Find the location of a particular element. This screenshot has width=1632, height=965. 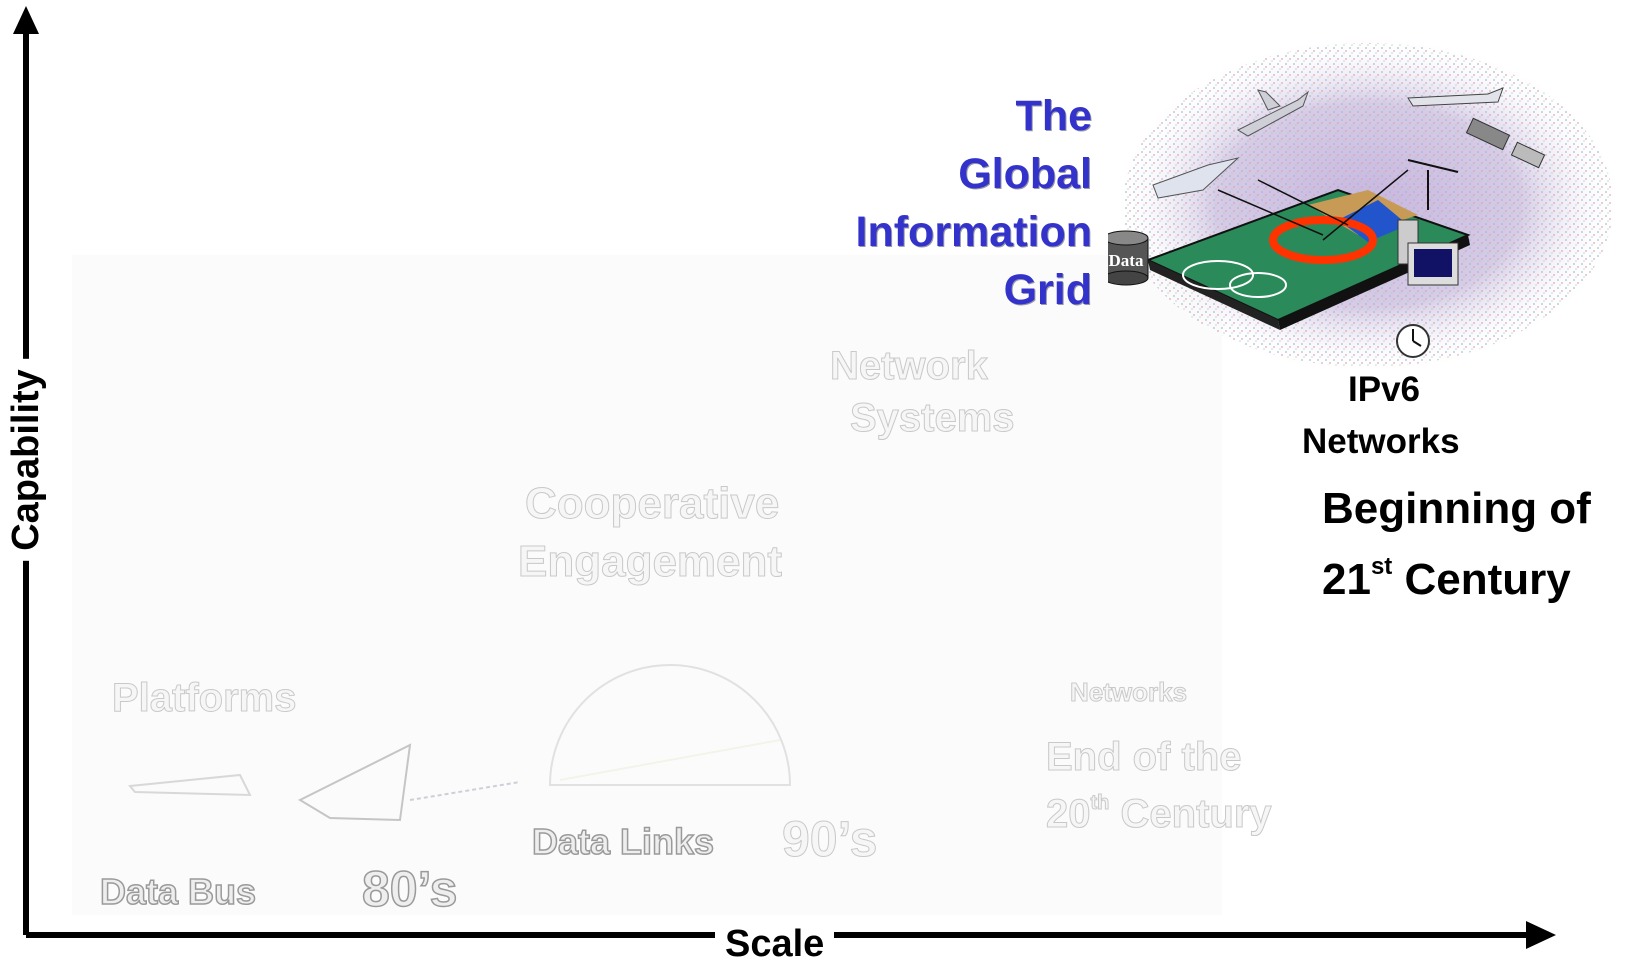

title-line-1: The is located at coordinates (1053, 116).